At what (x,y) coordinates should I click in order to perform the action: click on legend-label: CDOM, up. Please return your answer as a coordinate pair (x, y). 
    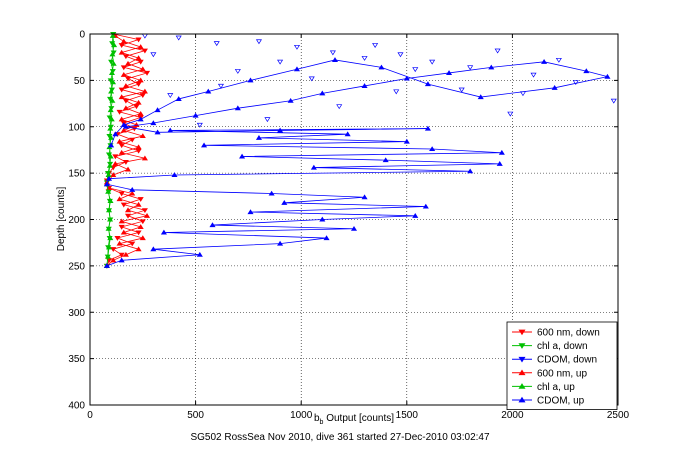
    Looking at the image, I should click on (561, 401).